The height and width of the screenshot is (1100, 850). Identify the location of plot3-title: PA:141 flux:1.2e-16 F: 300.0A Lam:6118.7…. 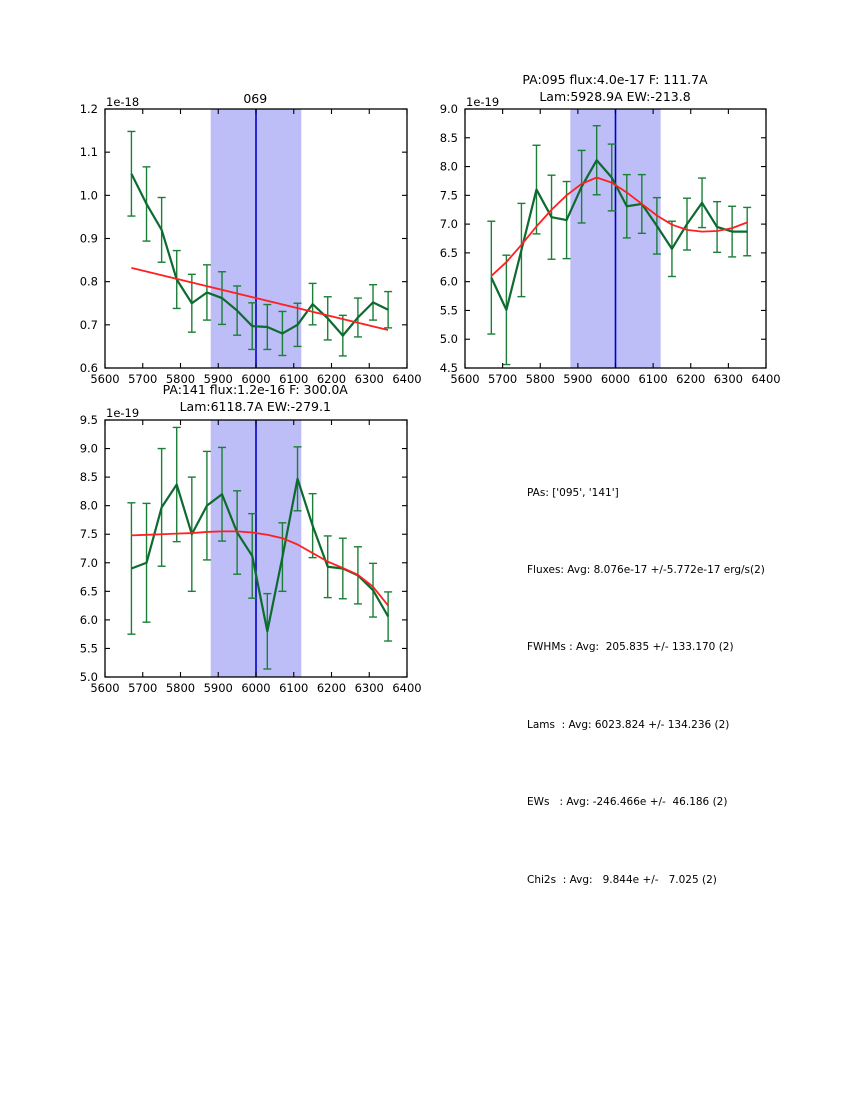
(256, 398).